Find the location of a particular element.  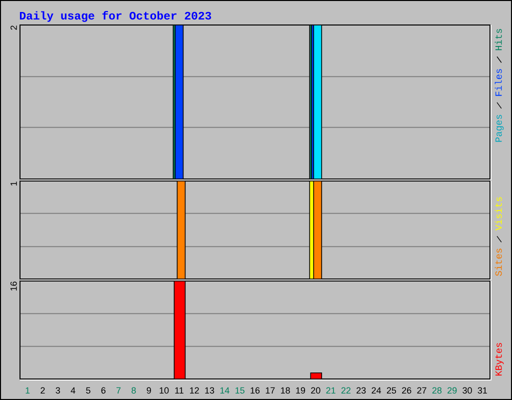

legend-label: Pages is located at coordinates (499, 128).